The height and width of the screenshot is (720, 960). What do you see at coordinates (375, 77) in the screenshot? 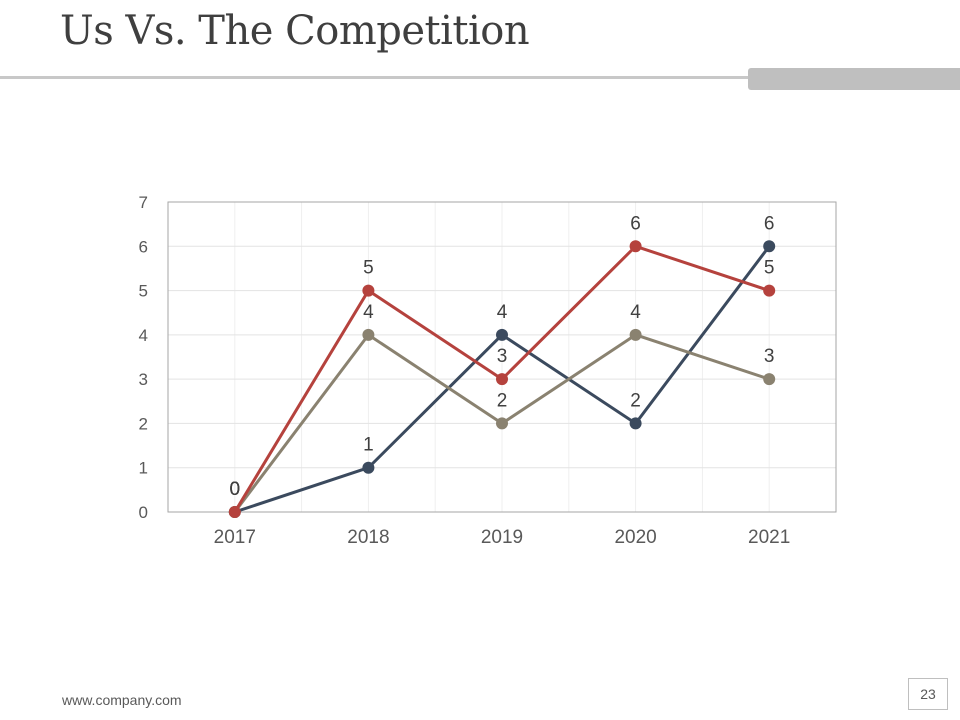
I see `title-divider` at bounding box center [375, 77].